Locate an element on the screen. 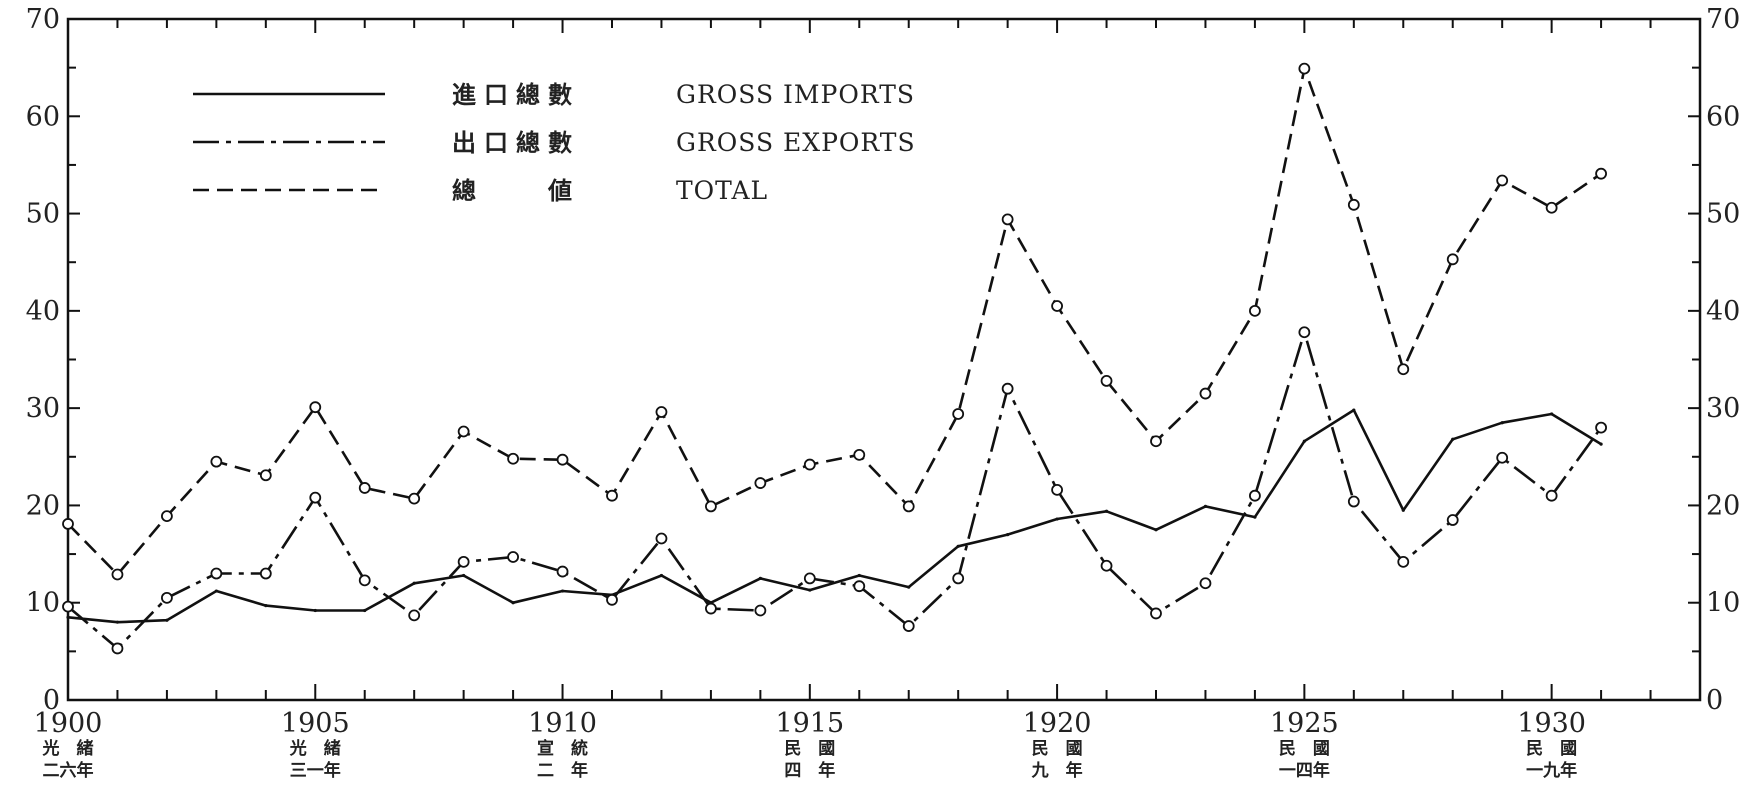 The width and height of the screenshot is (1747, 785). legend-label-cn: 進口總數 is located at coordinates (516, 95).